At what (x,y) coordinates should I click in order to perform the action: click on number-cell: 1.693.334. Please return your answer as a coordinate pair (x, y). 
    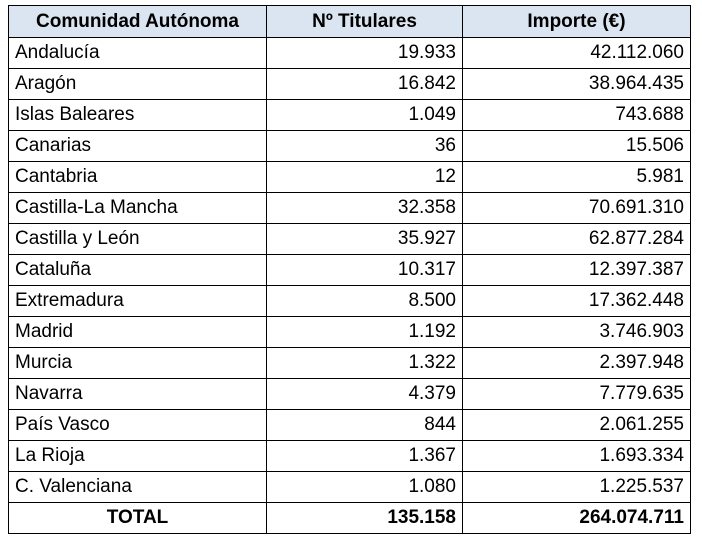
    Looking at the image, I should click on (576, 456).